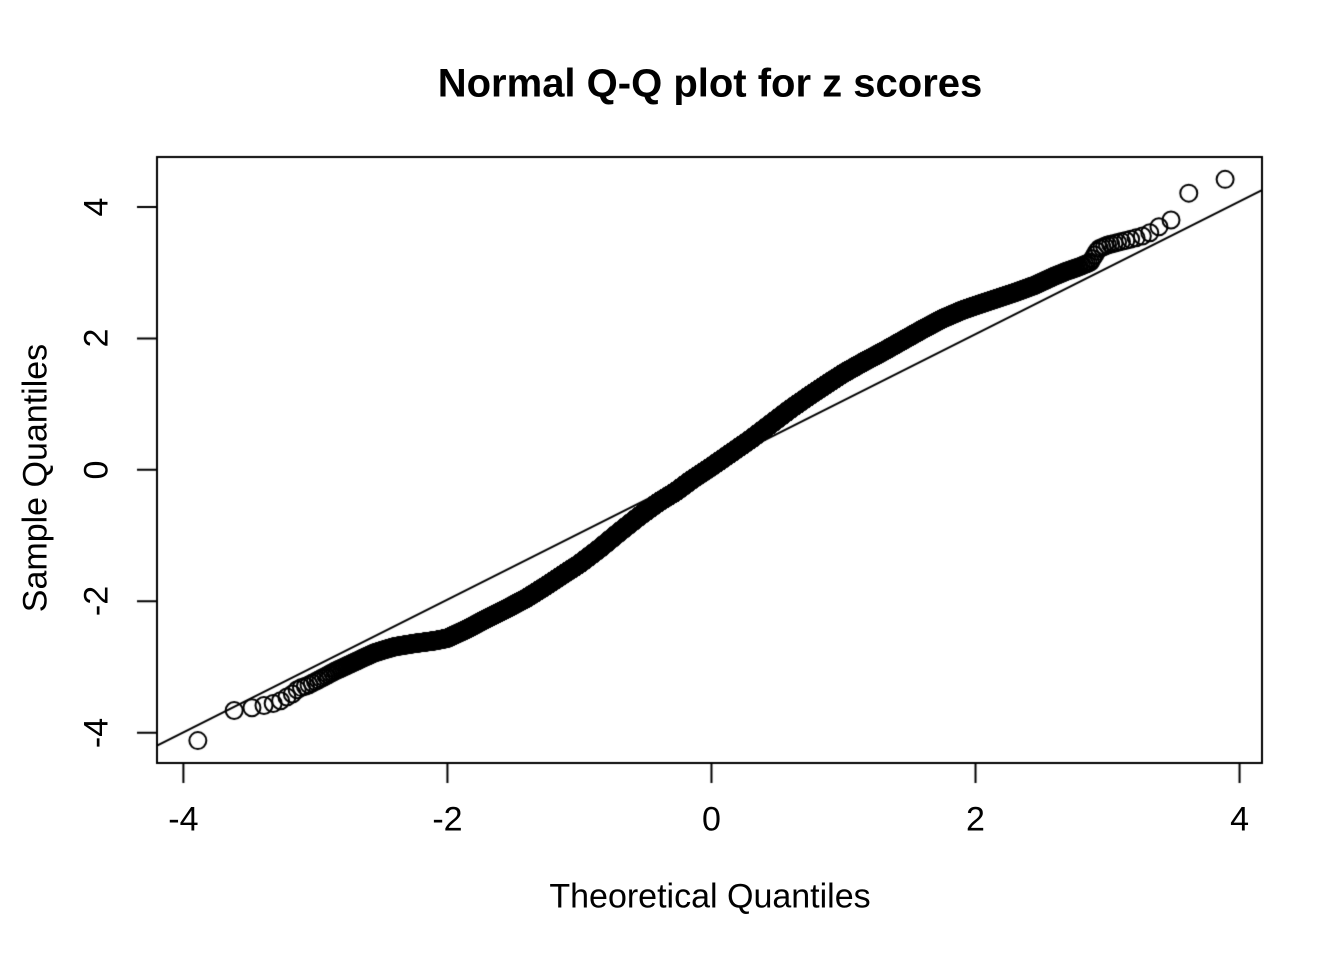 Image resolution: width=1344 pixels, height=960 pixels. I want to click on y-tick-label: -4, so click(96, 732).